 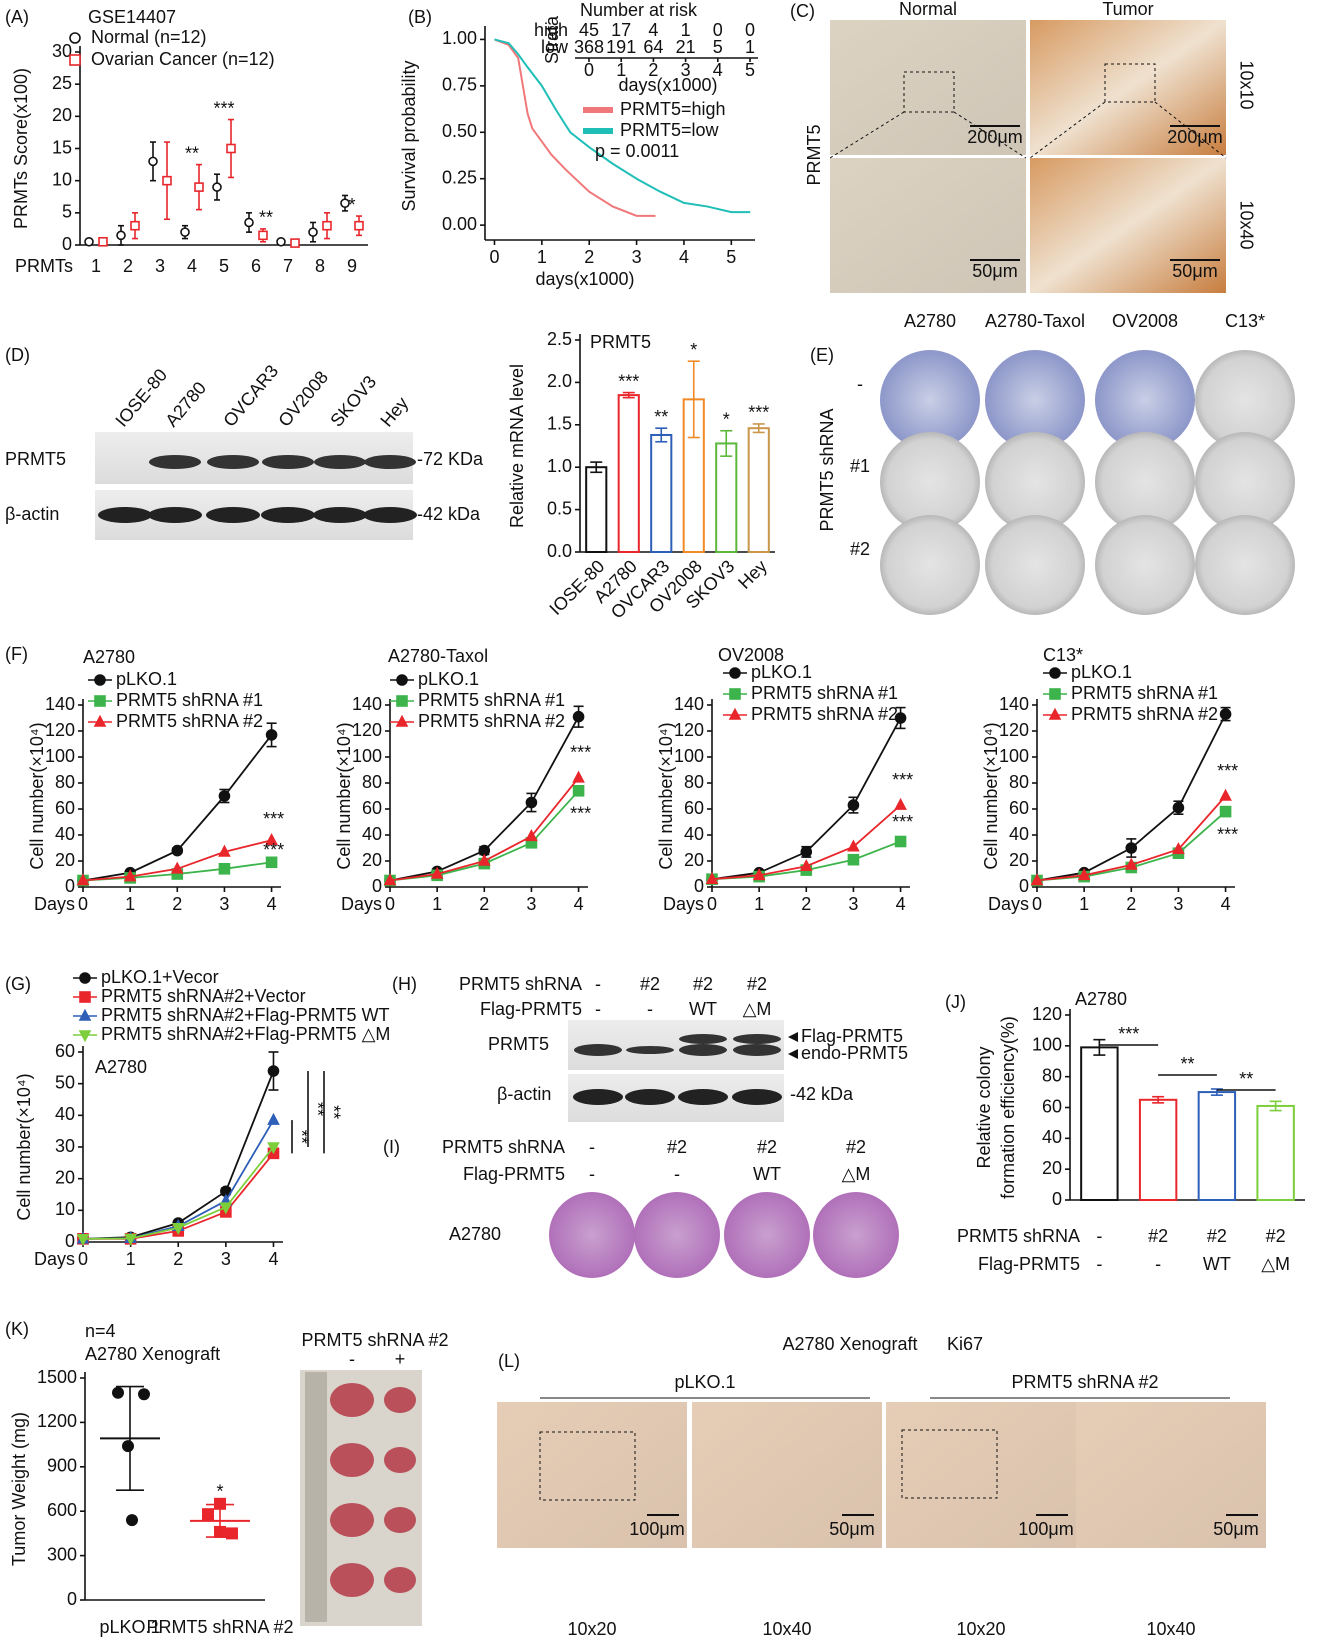 I want to click on risk-tick-label: 3, so click(x=686, y=70).